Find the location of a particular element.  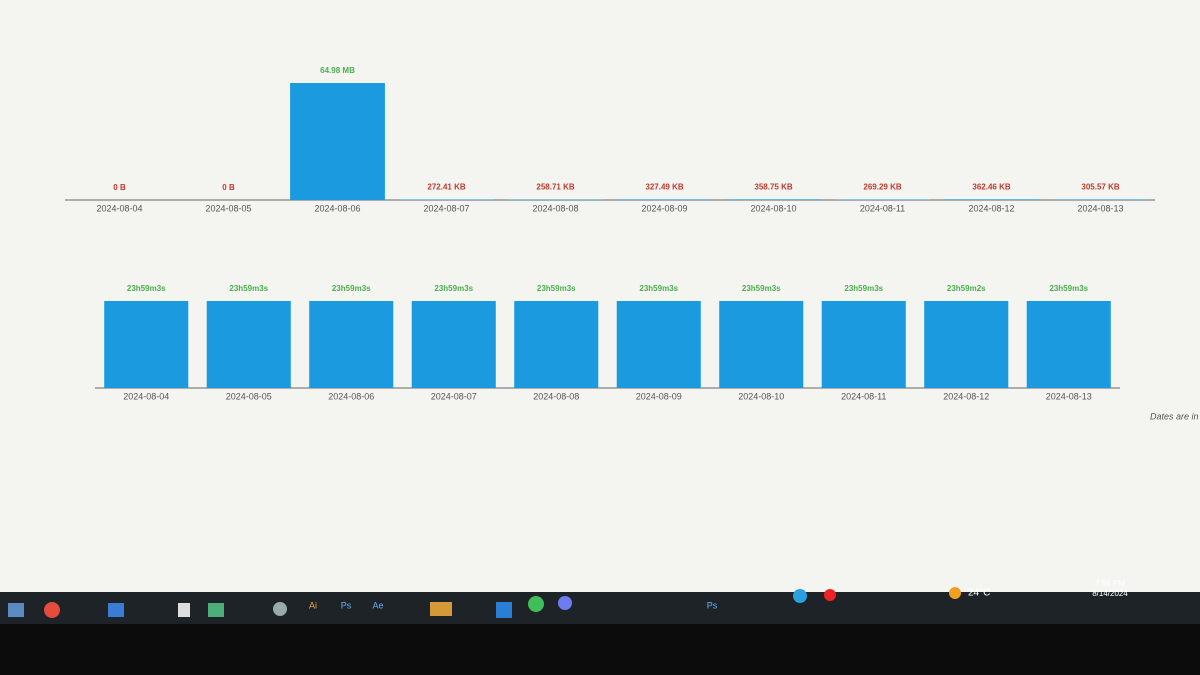

telegram-icon is located at coordinates (800, 596).